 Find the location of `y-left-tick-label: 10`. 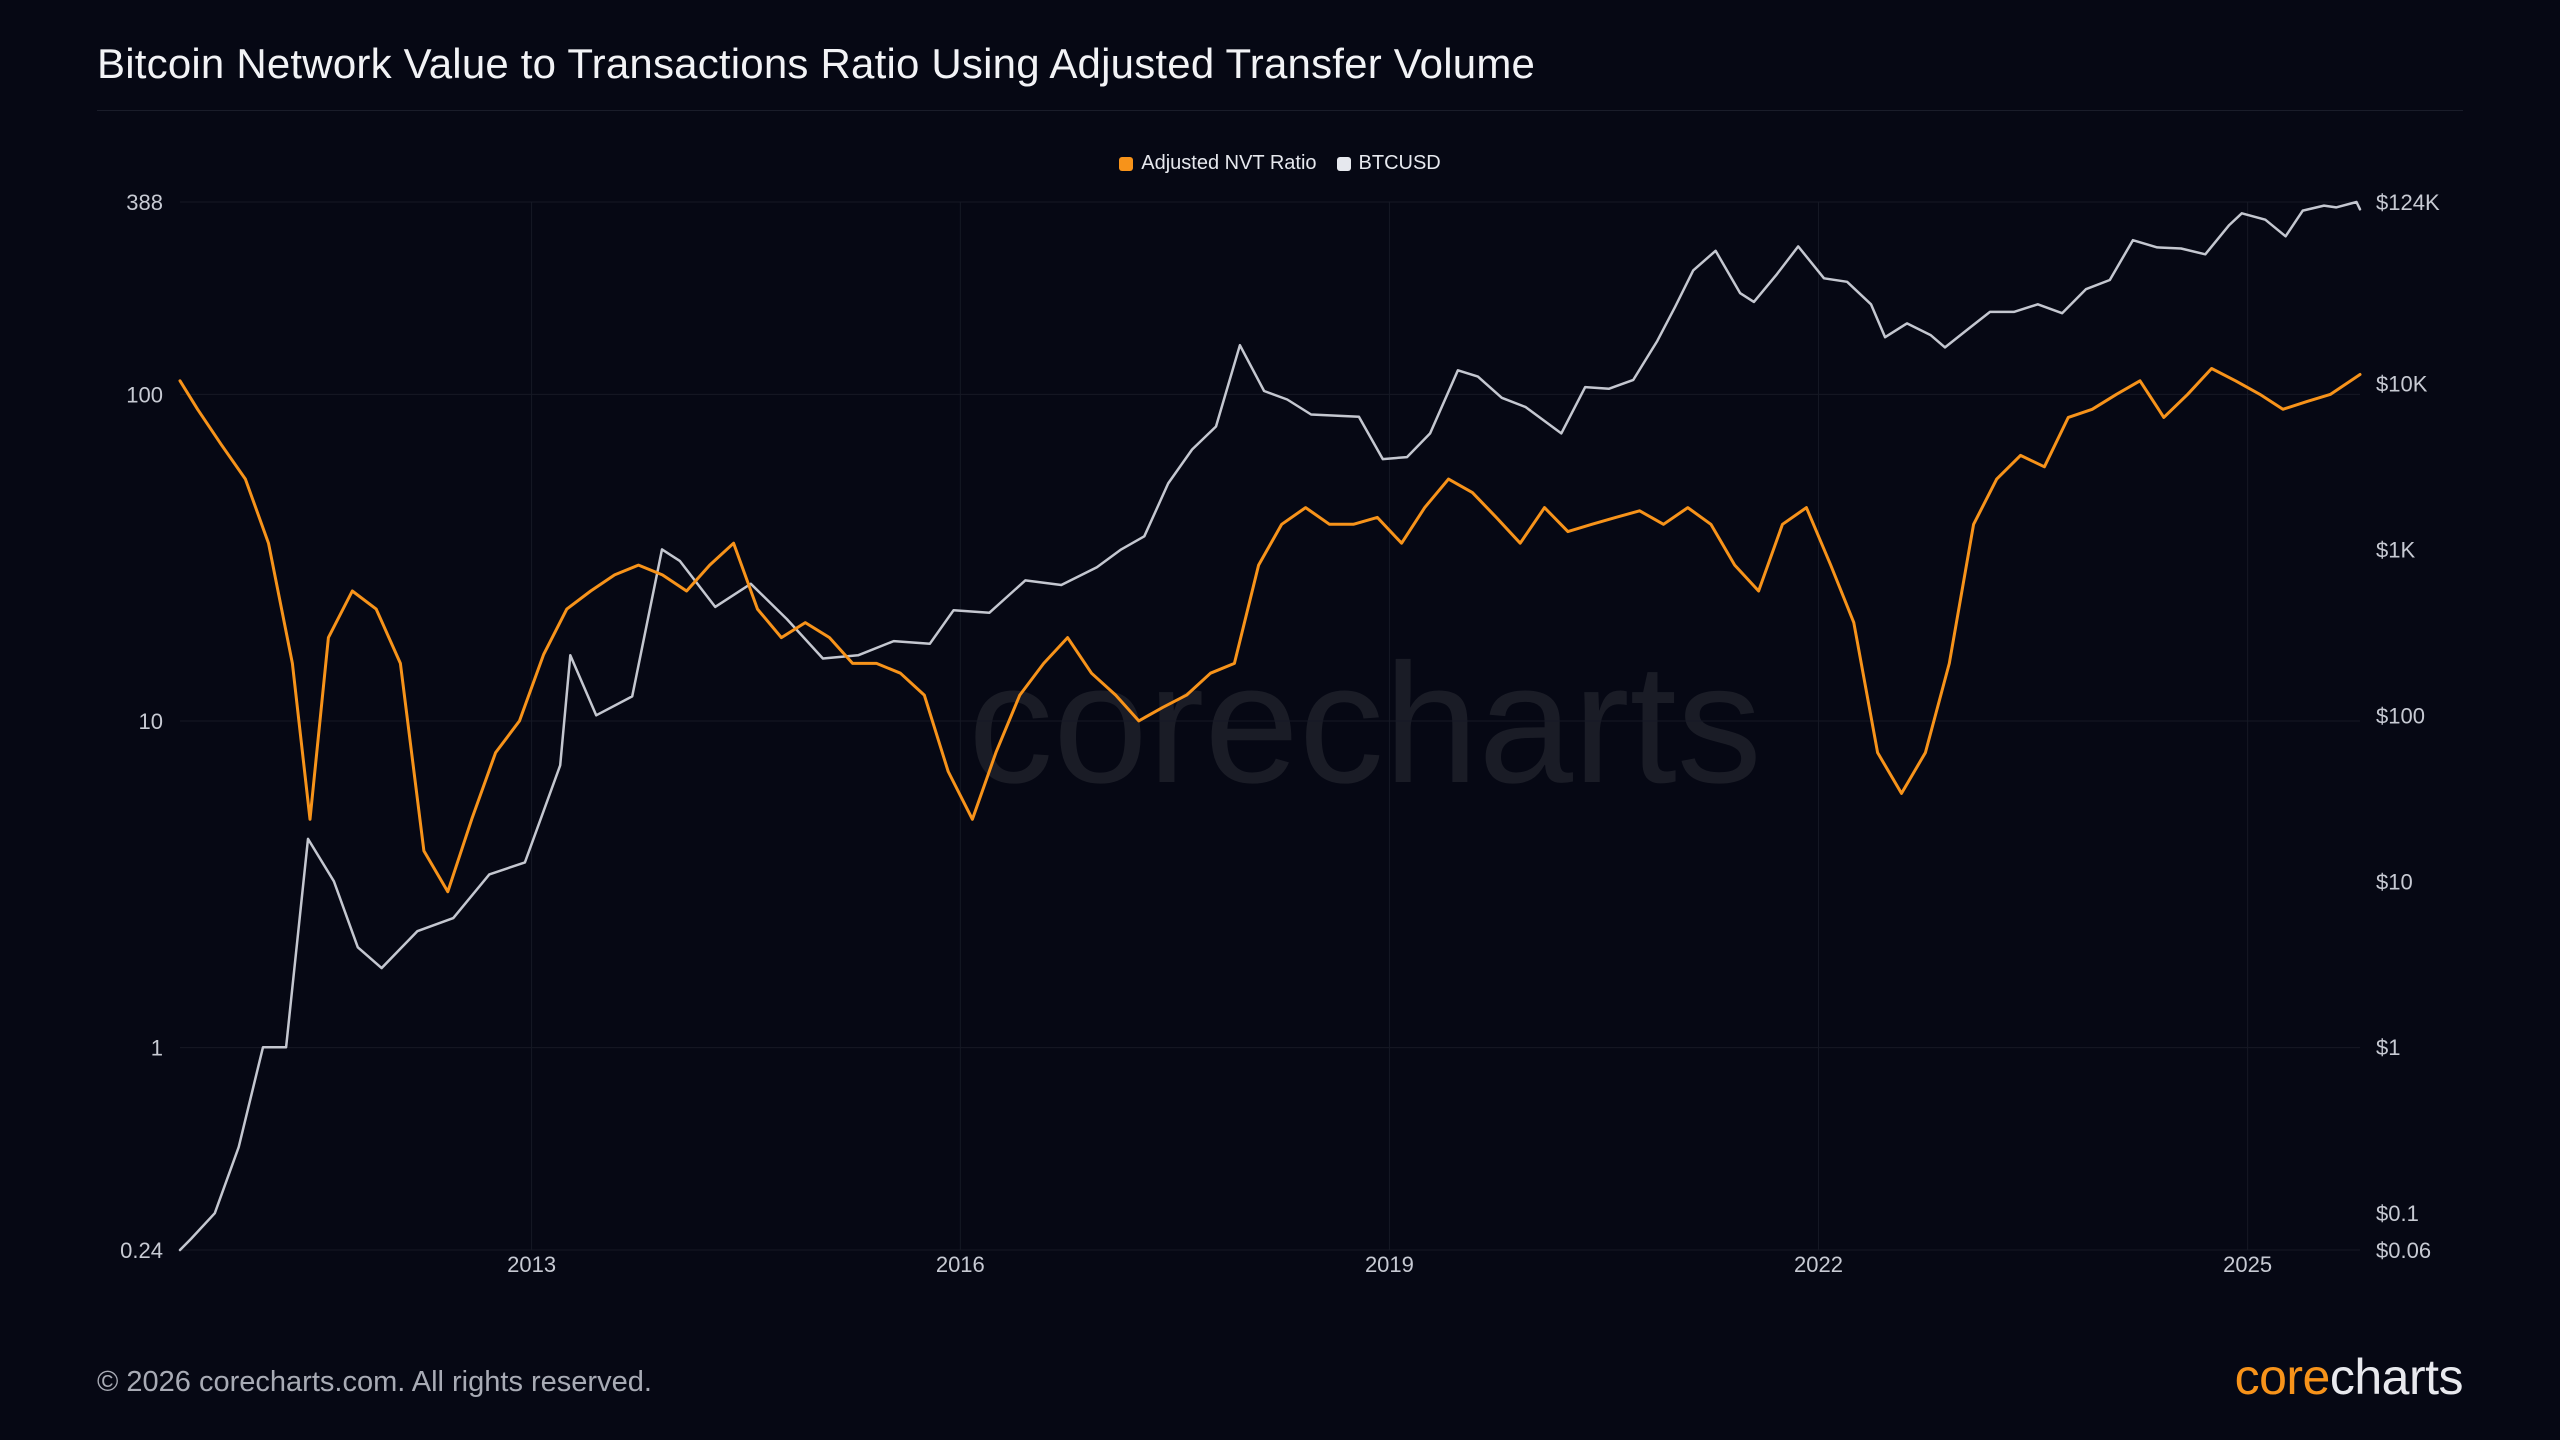

y-left-tick-label: 10 is located at coordinates (151, 721).